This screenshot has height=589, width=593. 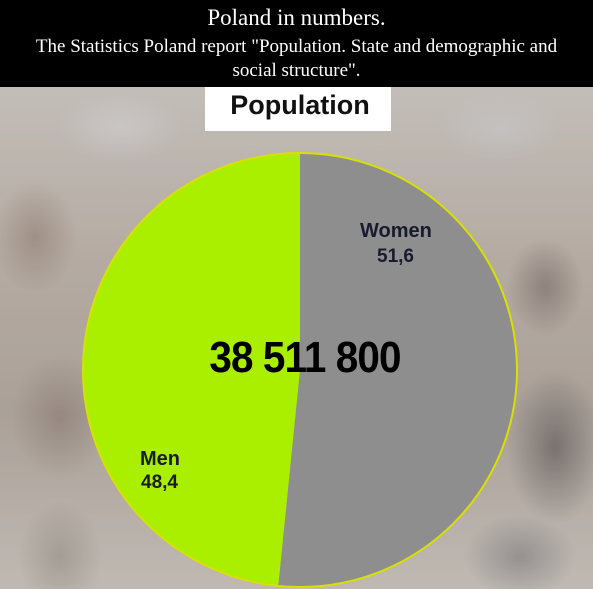 What do you see at coordinates (305, 357) in the screenshot?
I see `total-population-label: 38 511 800` at bounding box center [305, 357].